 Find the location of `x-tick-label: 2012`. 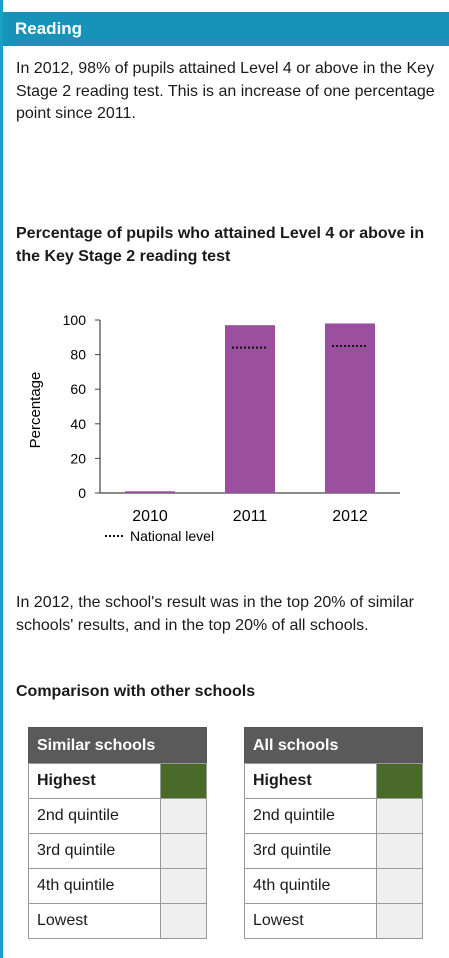

x-tick-label: 2012 is located at coordinates (350, 516).